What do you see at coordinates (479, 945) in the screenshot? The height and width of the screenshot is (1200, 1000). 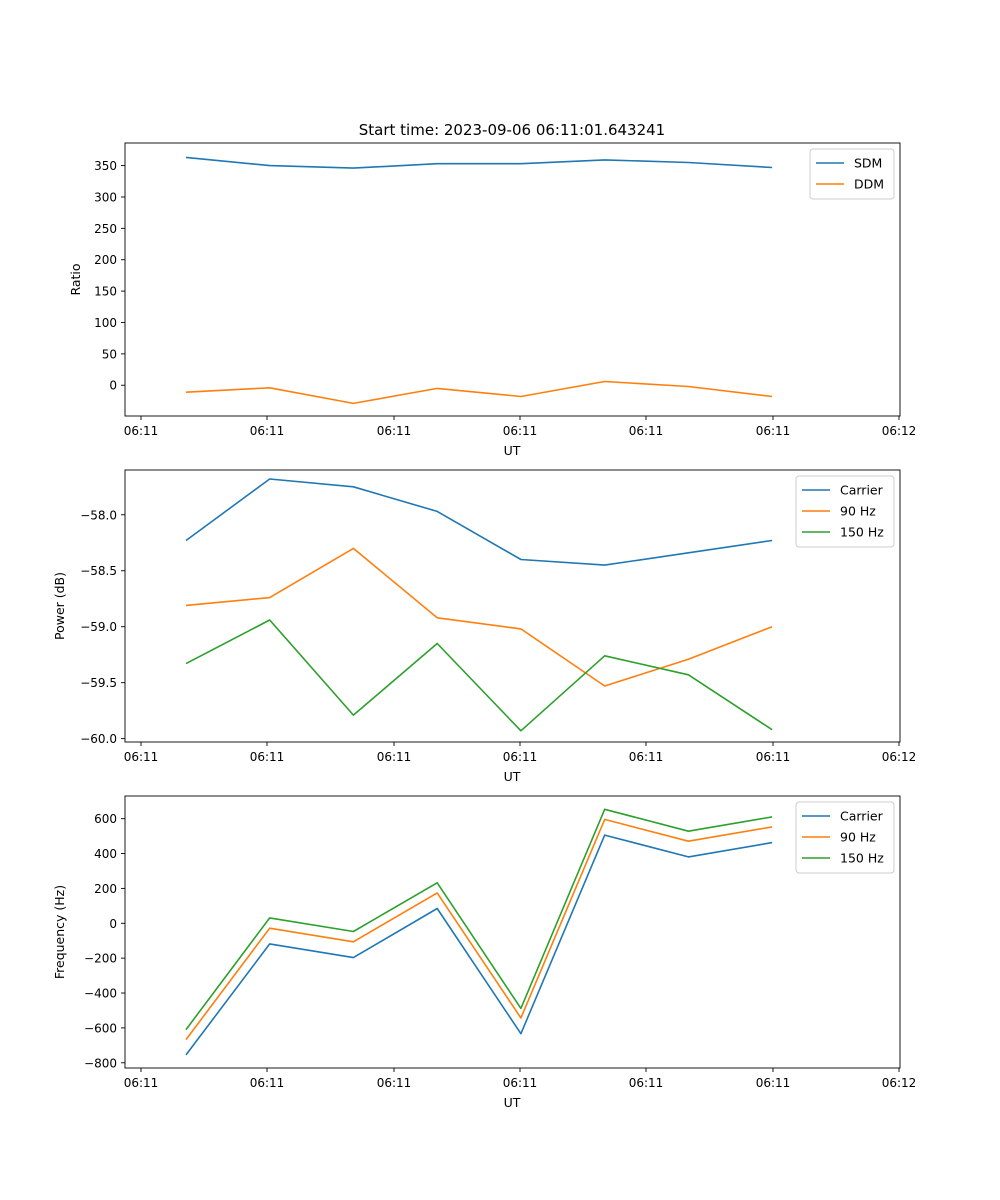 I see `frequency-series-carrier` at bounding box center [479, 945].